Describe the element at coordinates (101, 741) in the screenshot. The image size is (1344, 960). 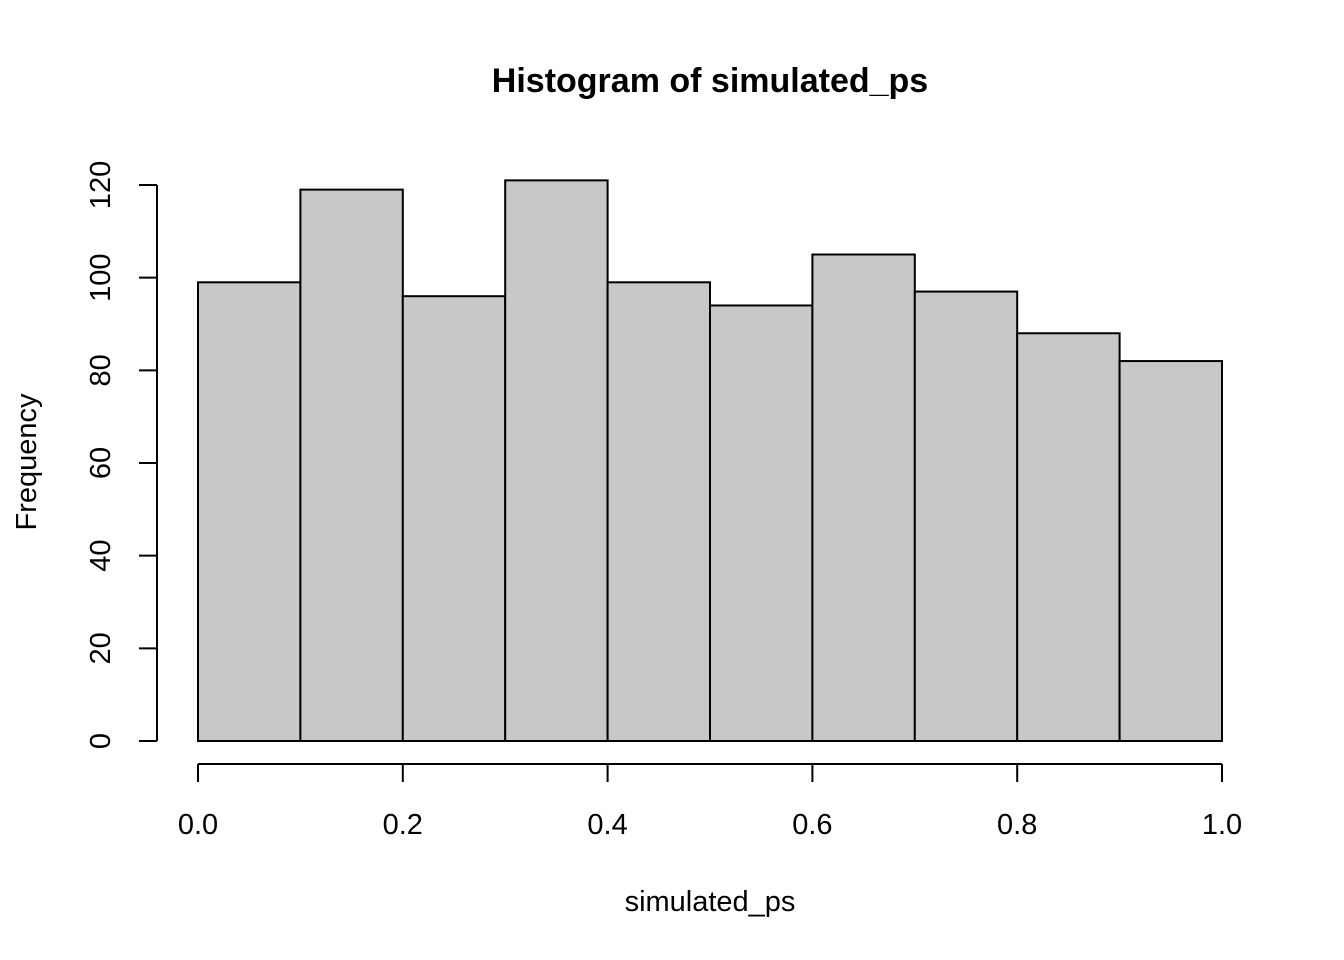
I see `y-tick-label: 0` at that location.